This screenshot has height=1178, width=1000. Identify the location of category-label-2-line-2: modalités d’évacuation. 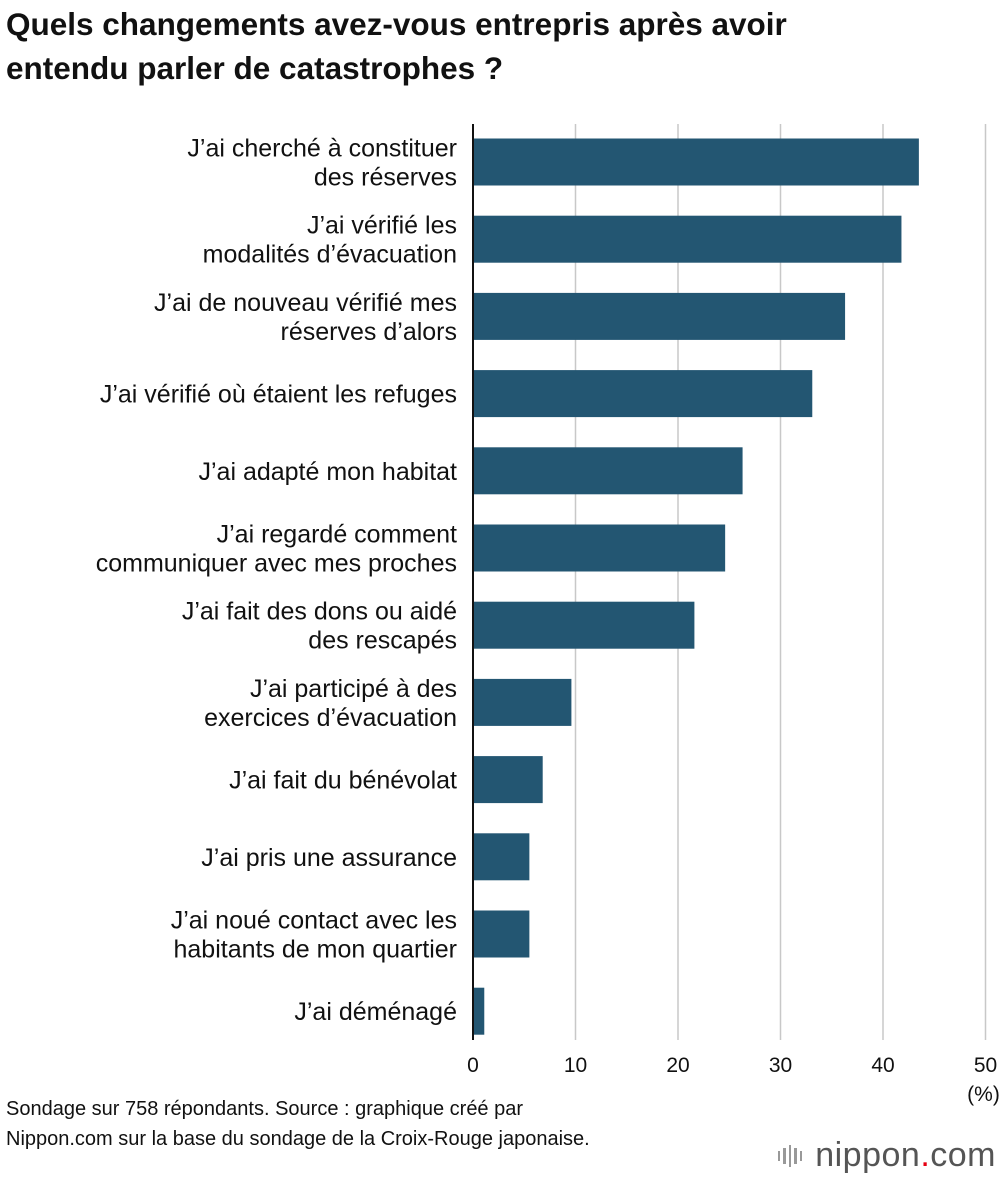
(330, 255).